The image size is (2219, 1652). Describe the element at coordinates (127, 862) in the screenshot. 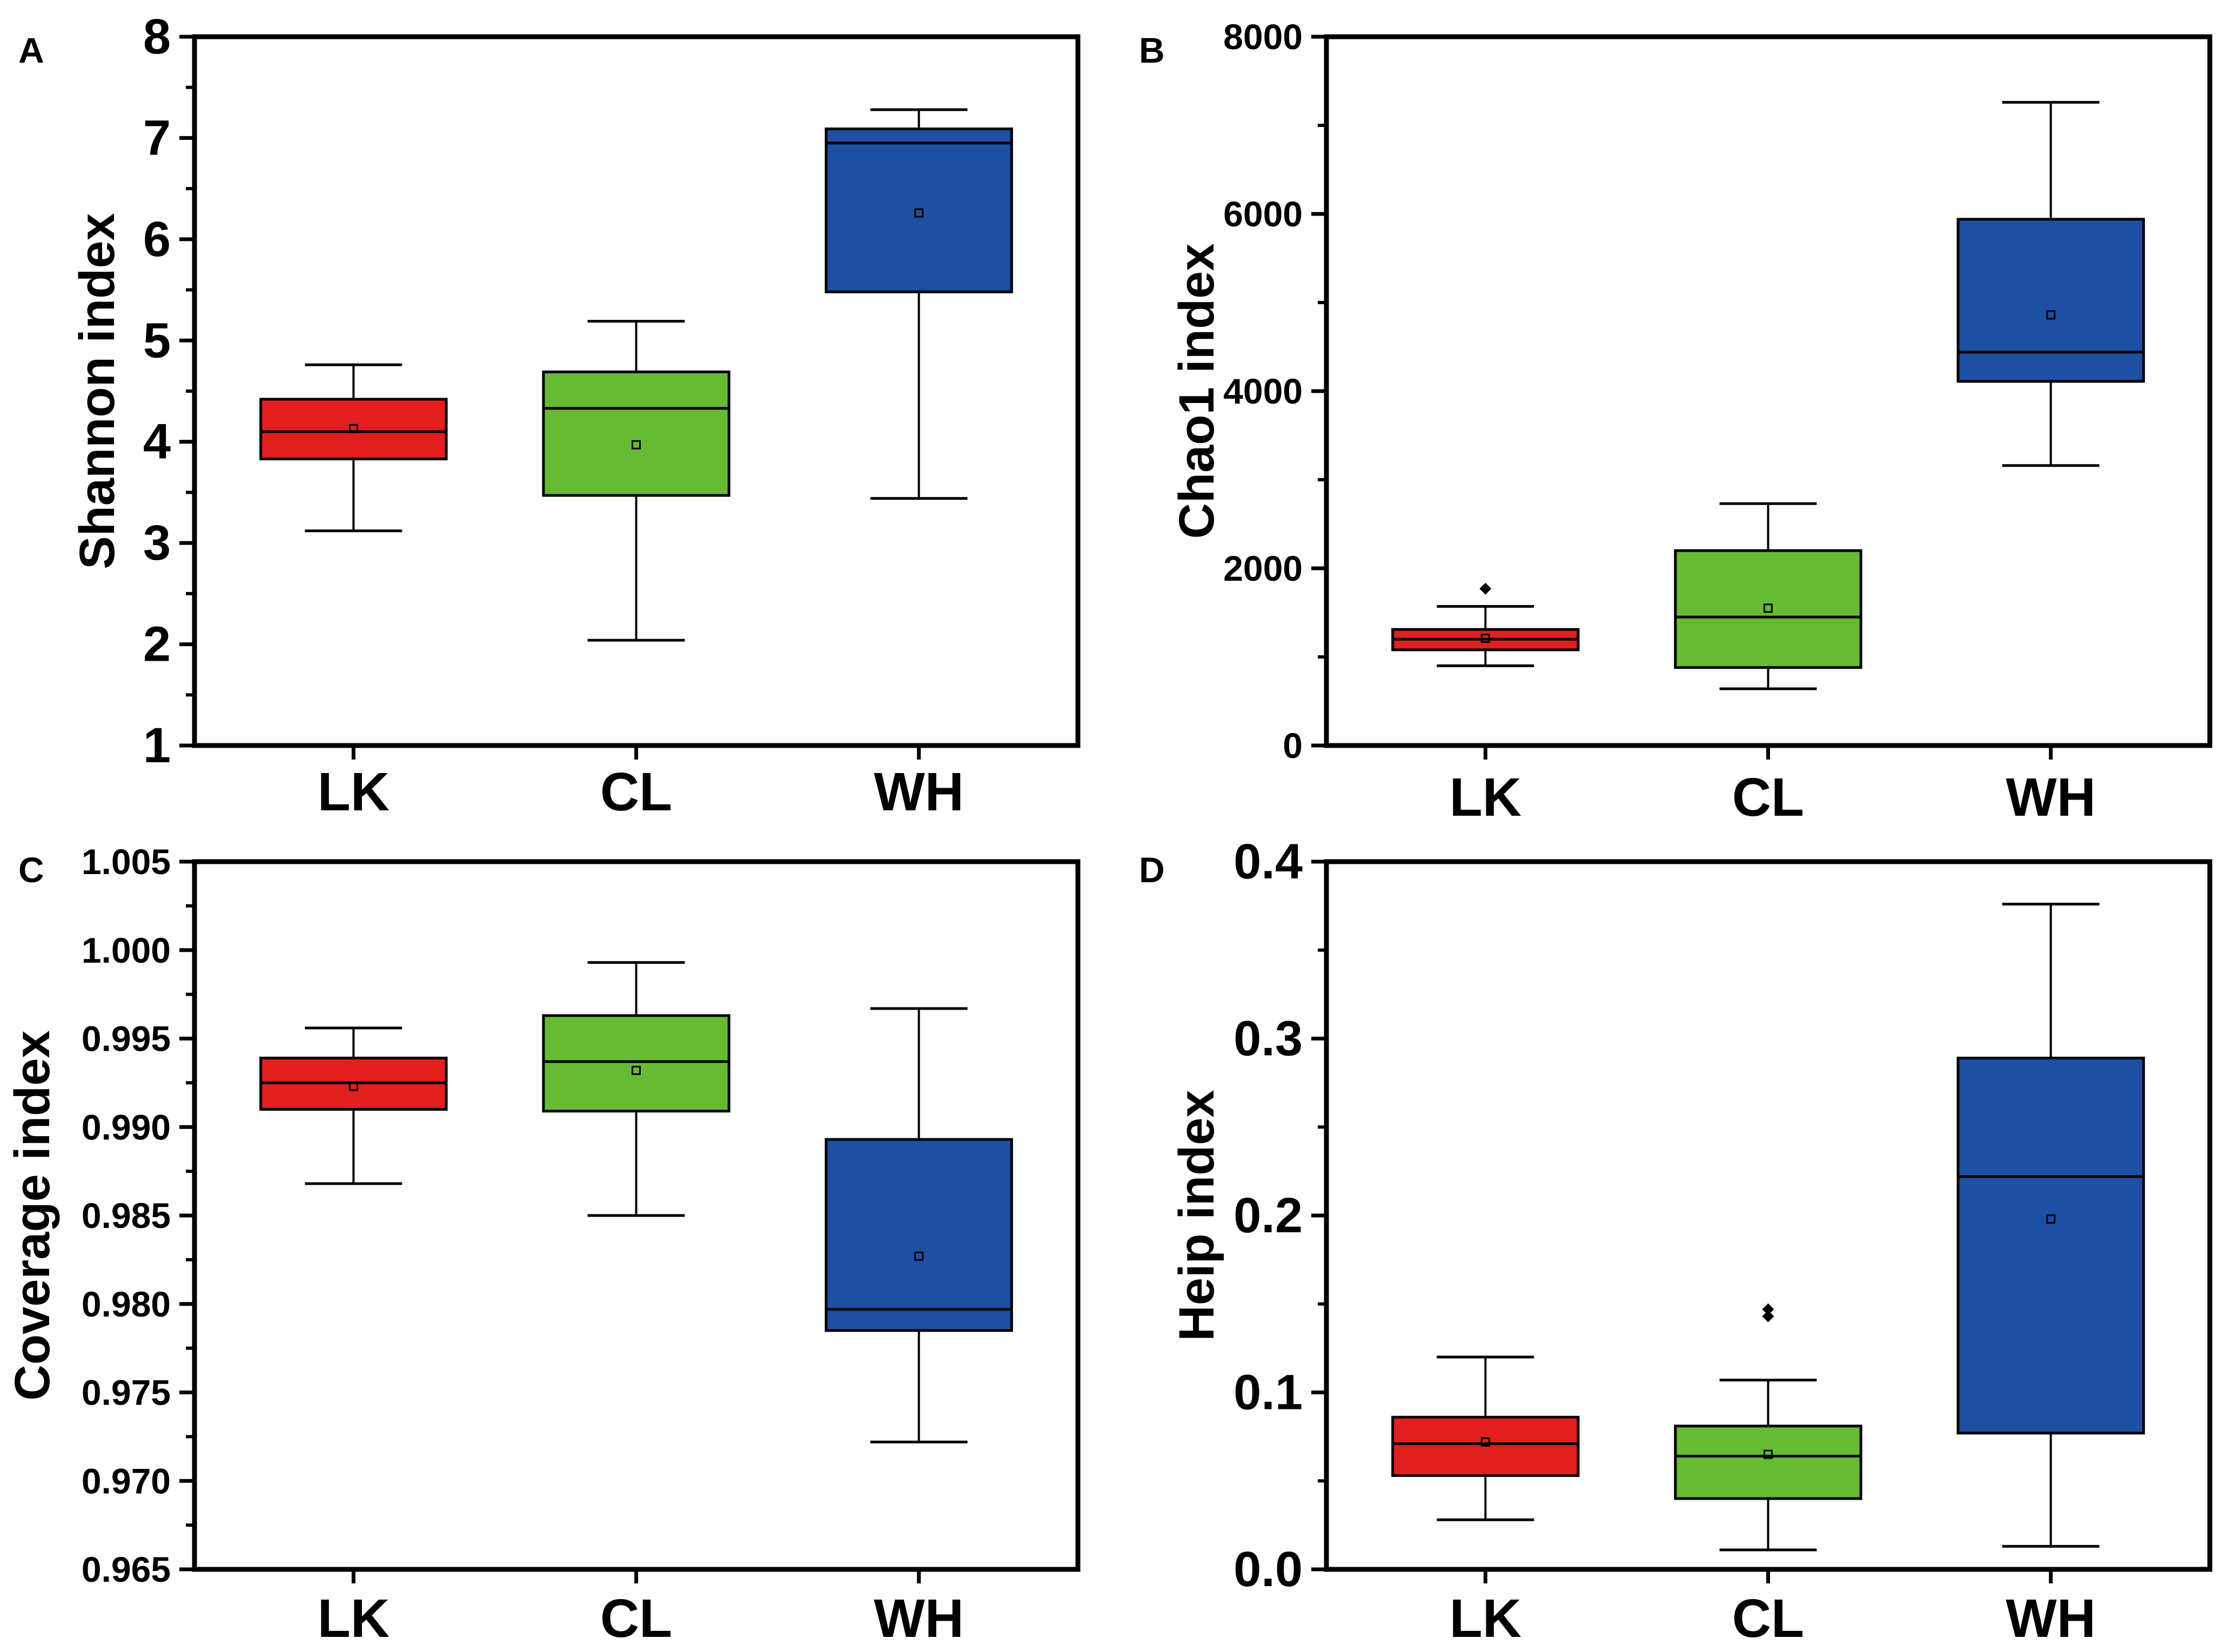

I see `y-tick-label: 1.005` at that location.